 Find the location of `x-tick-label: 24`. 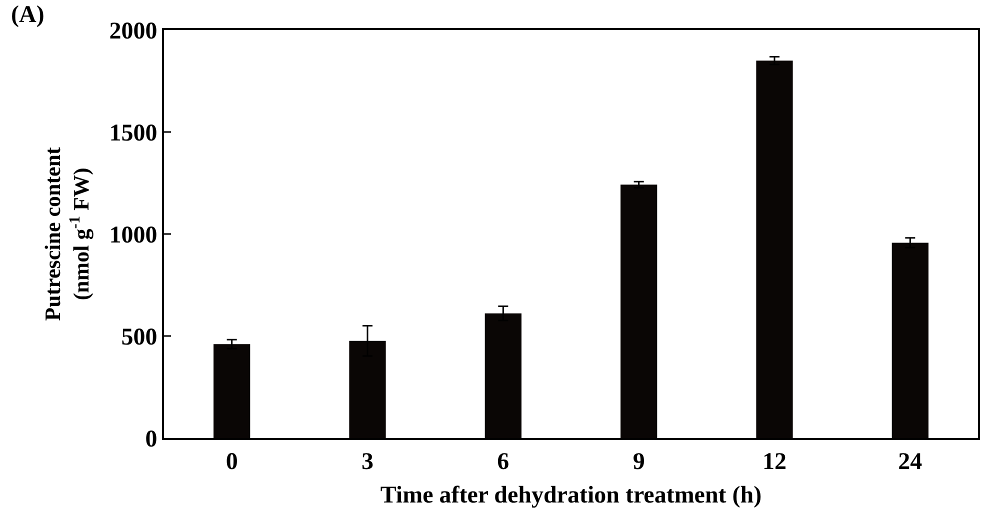

x-tick-label: 24 is located at coordinates (910, 461).